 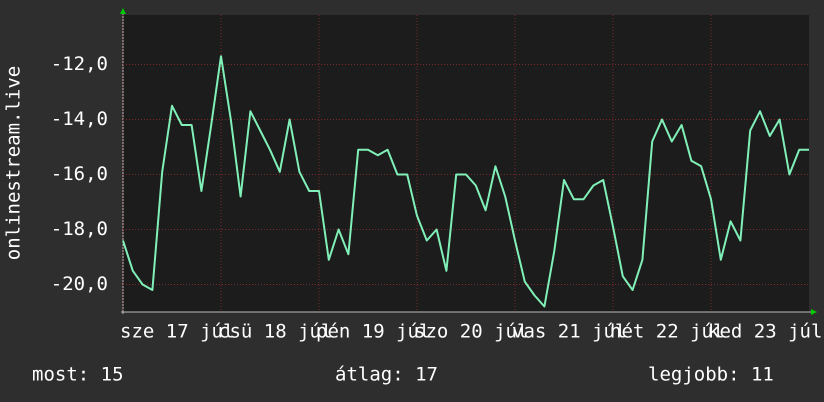 What do you see at coordinates (79, 284) in the screenshot?
I see `y-tick-label: -20,0` at bounding box center [79, 284].